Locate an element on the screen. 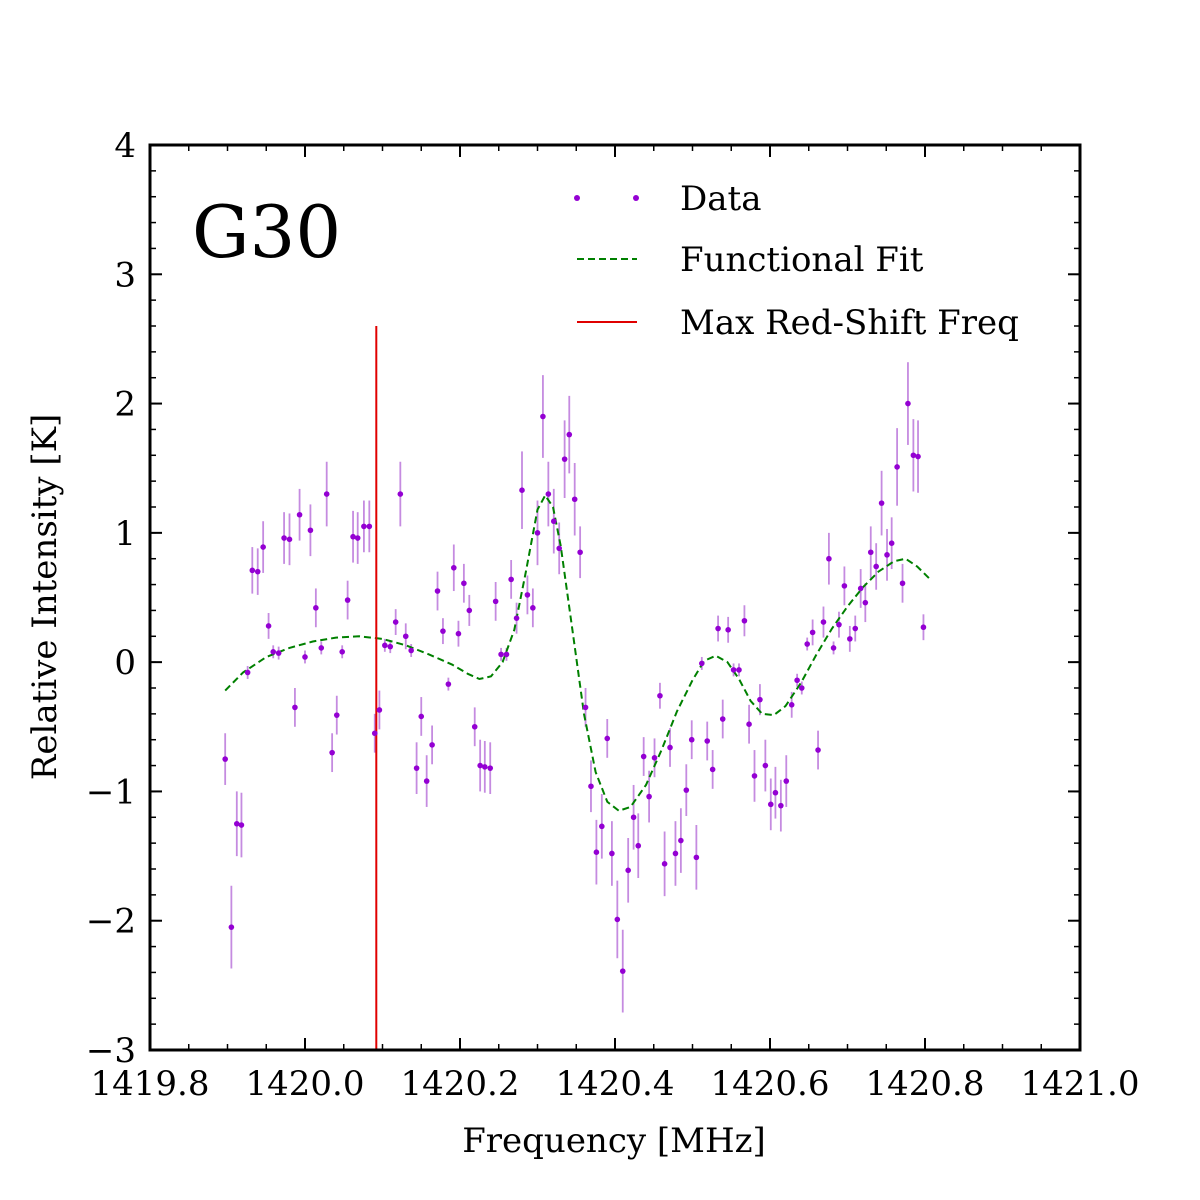 The height and width of the screenshot is (1200, 1200). legend-redshift-label: Max Red-Shift Freq is located at coordinates (849, 323).